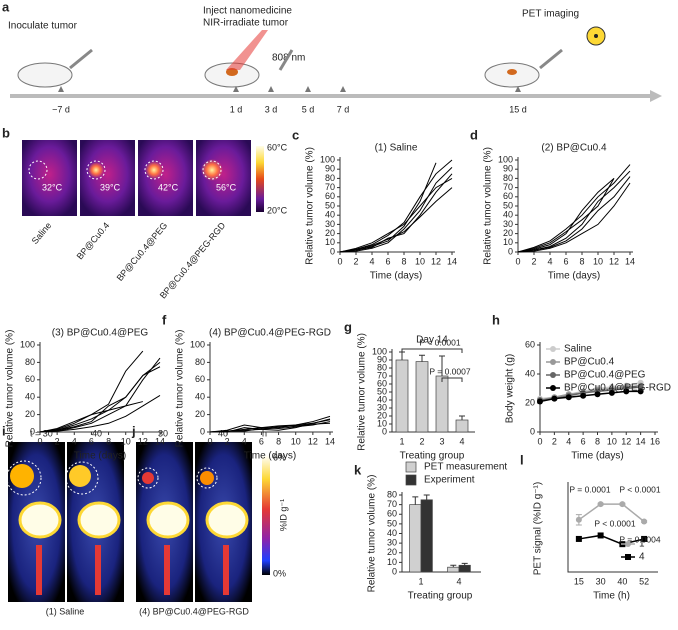  I want to click on x-tick-label: 52, so click(644, 581).